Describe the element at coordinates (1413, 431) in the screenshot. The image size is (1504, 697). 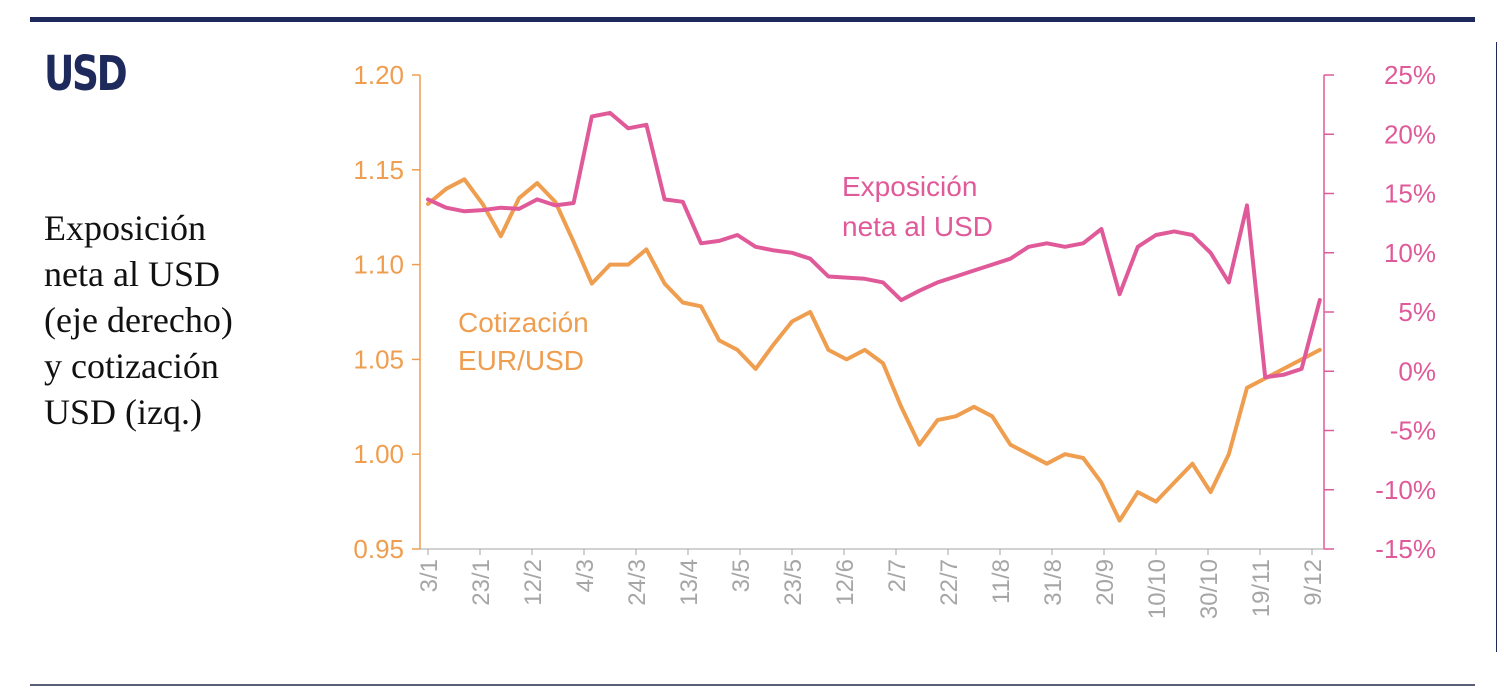
I see `right-tick-label: -5%` at that location.